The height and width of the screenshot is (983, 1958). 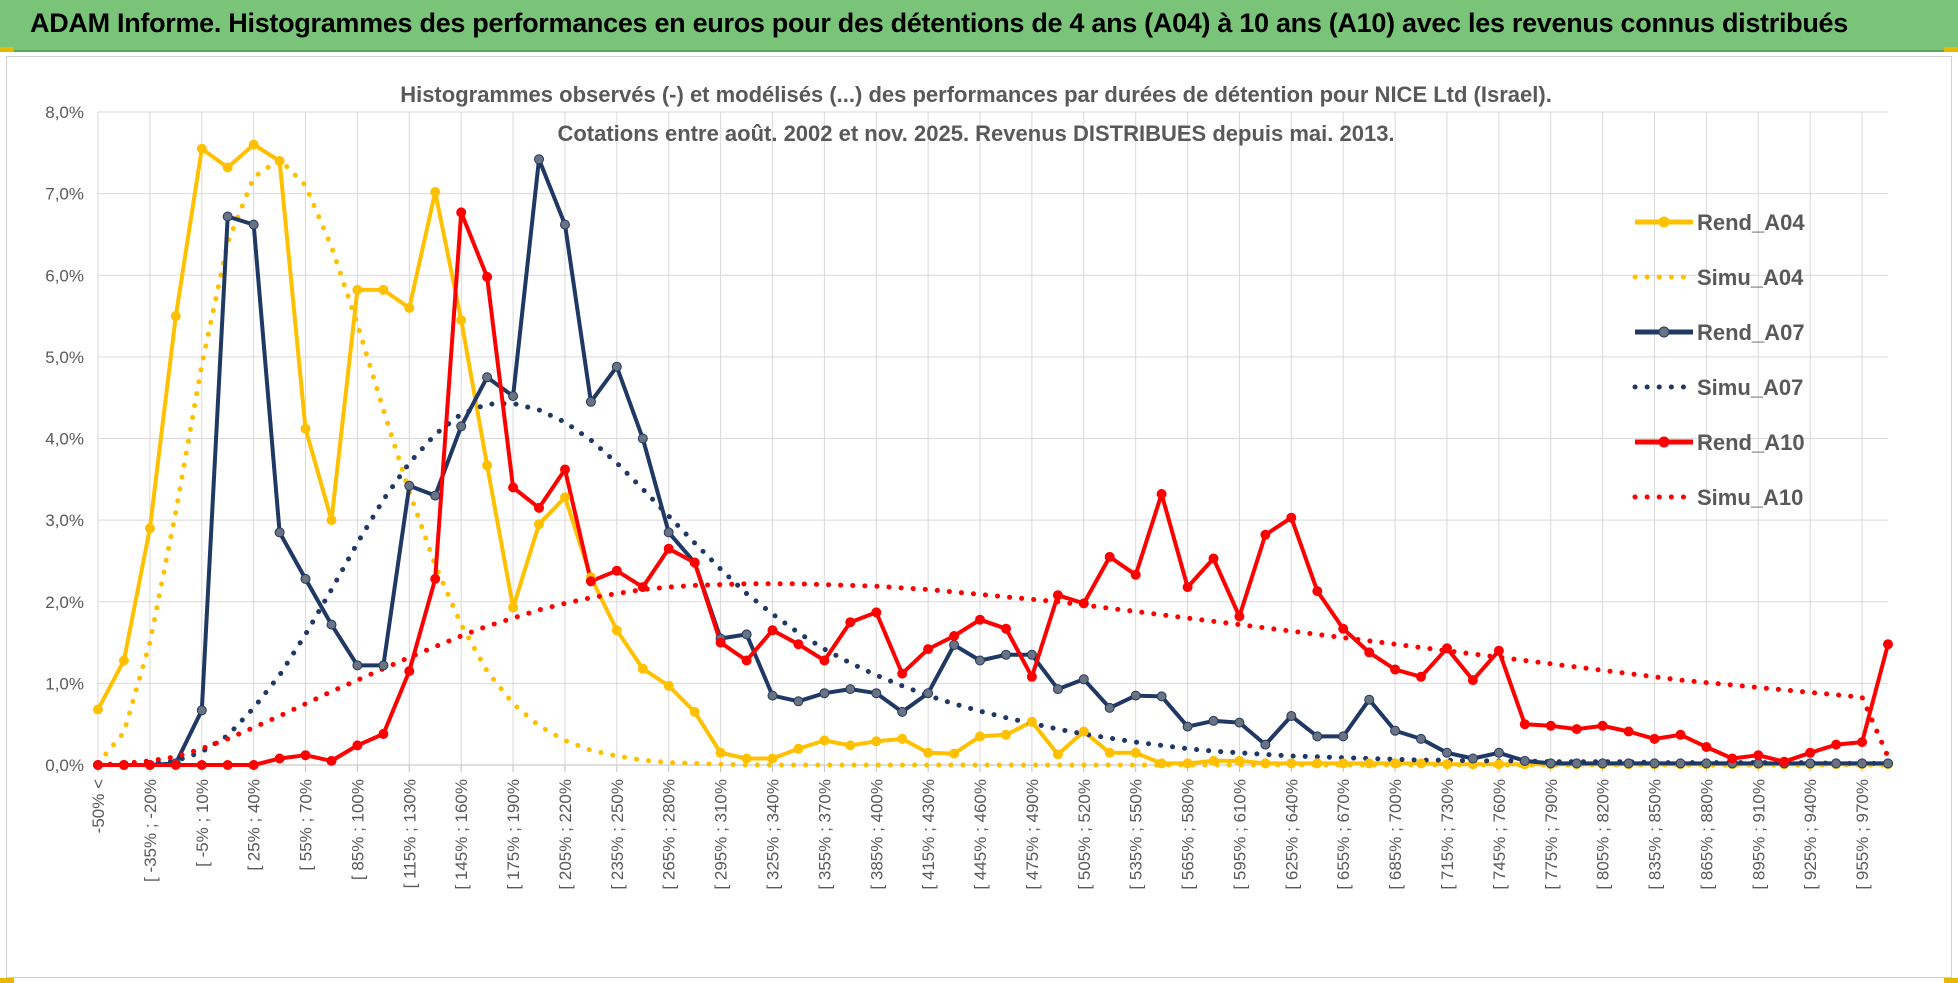 What do you see at coordinates (1655, 834) in the screenshot?
I see `x-tick-label: [ 835% ; 850%` at bounding box center [1655, 834].